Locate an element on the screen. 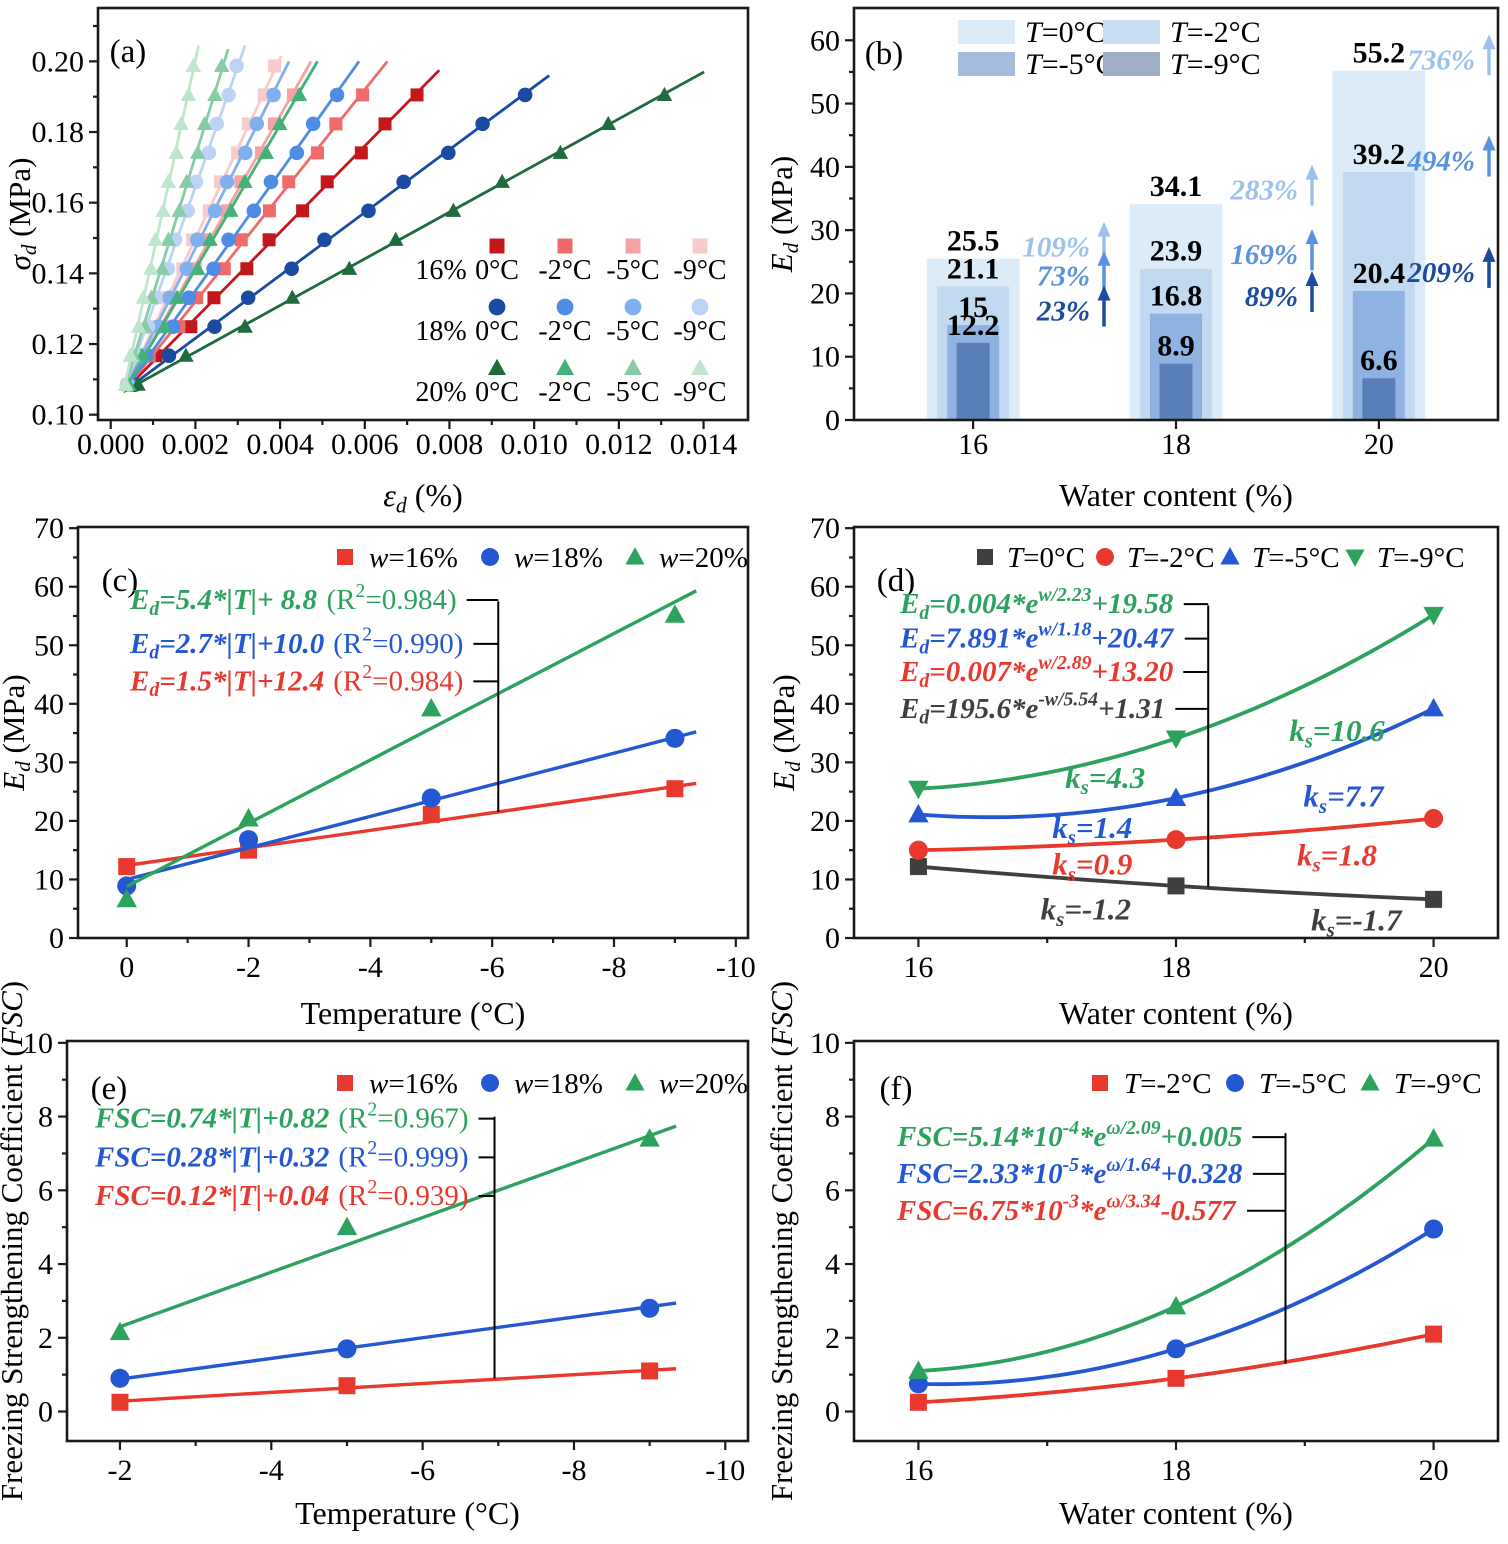 This screenshot has height=1544, width=1508. legend-label: T=-2°C is located at coordinates (1168, 1084).